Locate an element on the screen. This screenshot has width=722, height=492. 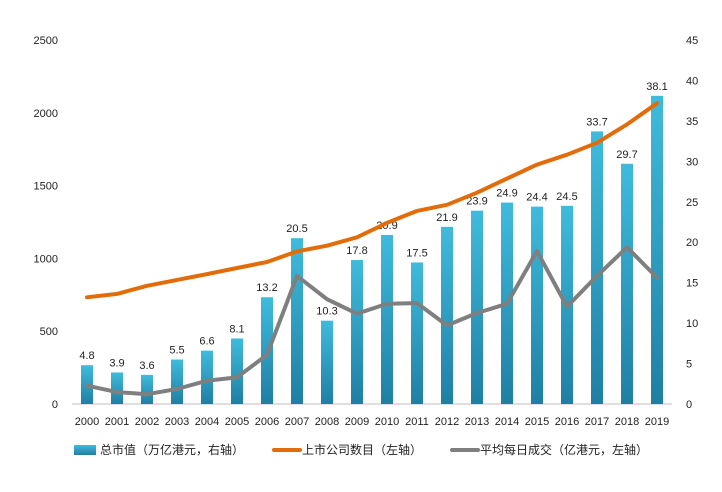
right-axis-tick-label: 5 is located at coordinates (689, 365).